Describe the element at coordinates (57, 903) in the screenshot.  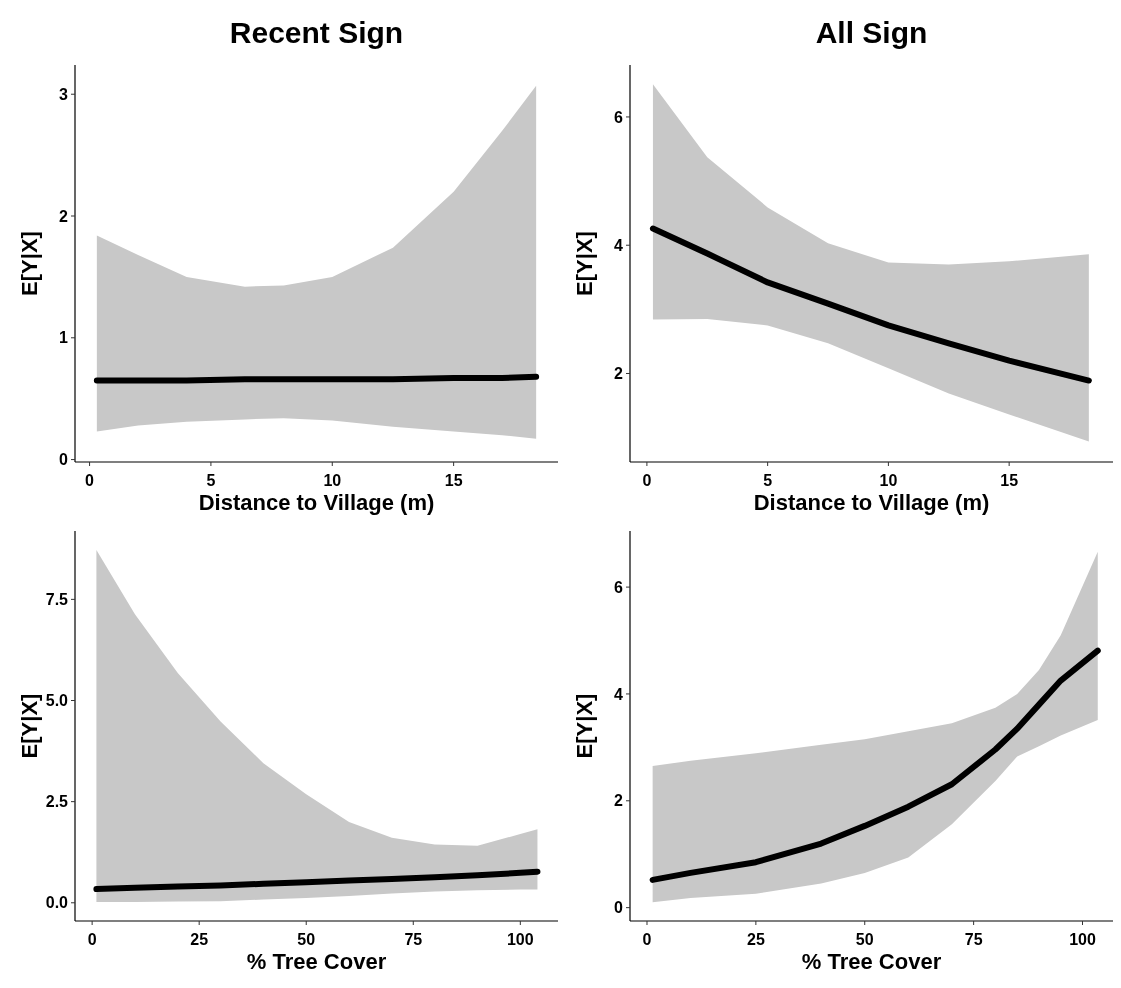
I see `y-tick-label: 0.0` at that location.